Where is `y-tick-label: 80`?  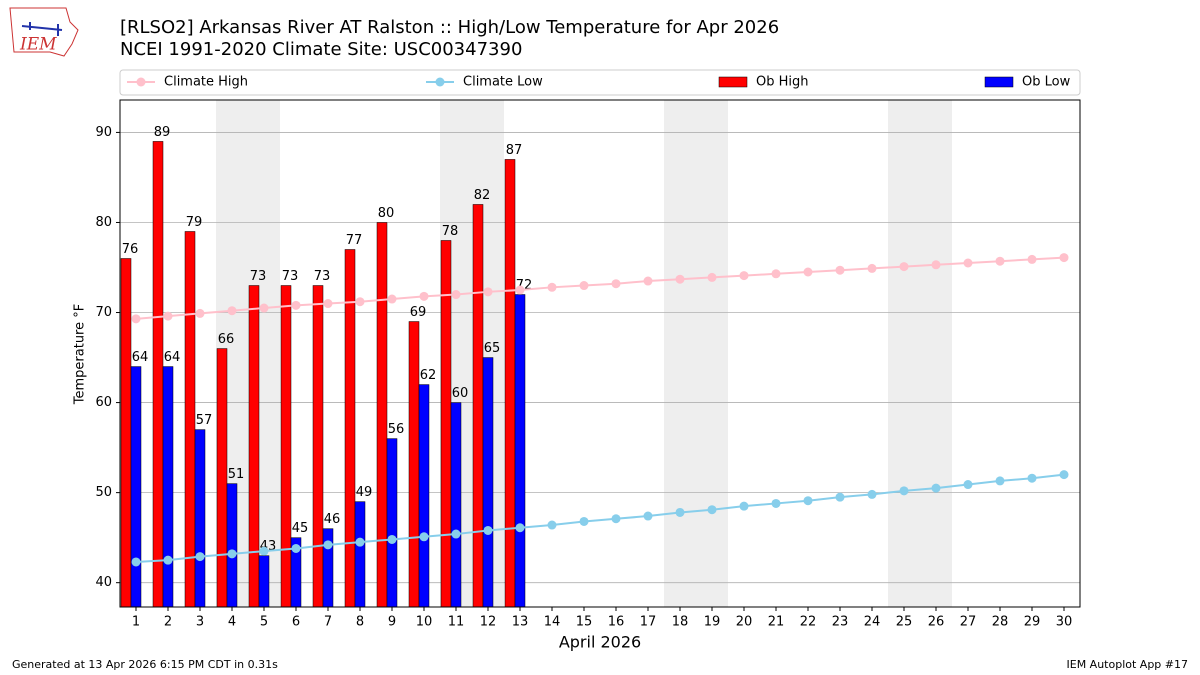 y-tick-label: 80 is located at coordinates (103, 222).